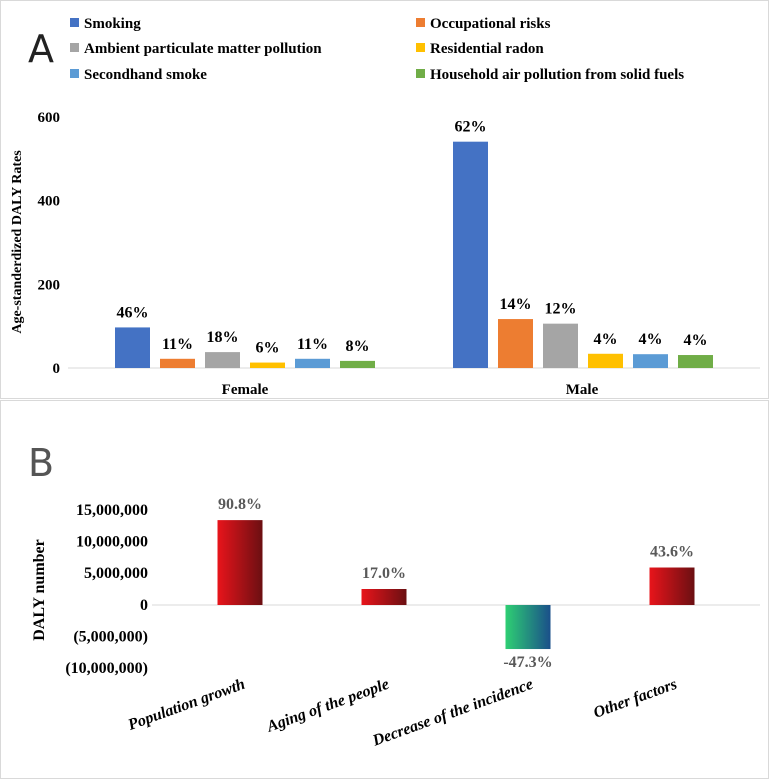 The image size is (769, 779). What do you see at coordinates (672, 552) in the screenshot?
I see `data-label: 43.6%` at bounding box center [672, 552].